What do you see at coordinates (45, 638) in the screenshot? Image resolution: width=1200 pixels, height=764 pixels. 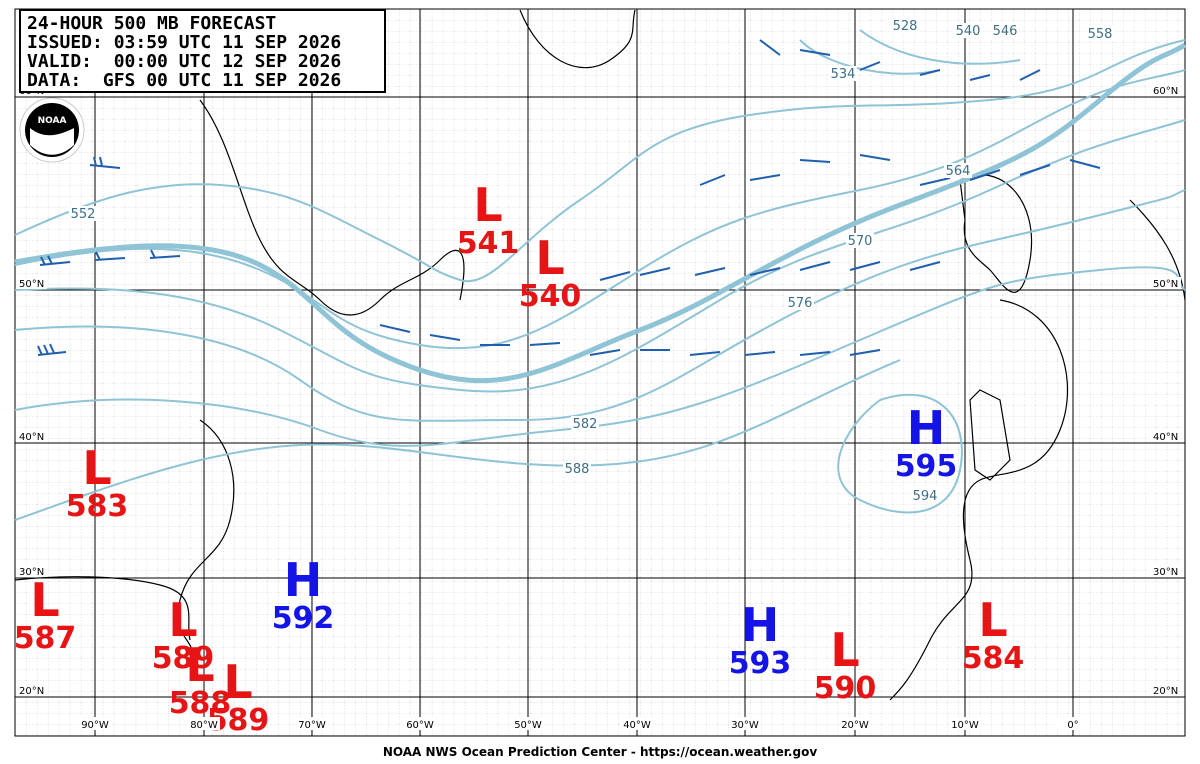 I see `center-value: 587` at bounding box center [45, 638].